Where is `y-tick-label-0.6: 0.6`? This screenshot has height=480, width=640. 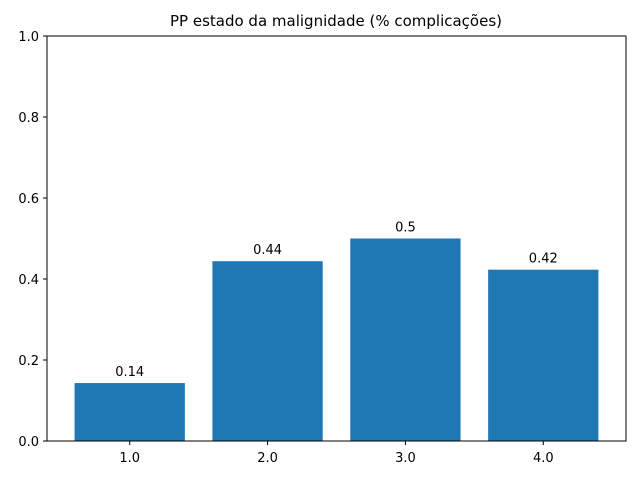
y-tick-label-0.6: 0.6 is located at coordinates (28, 199).